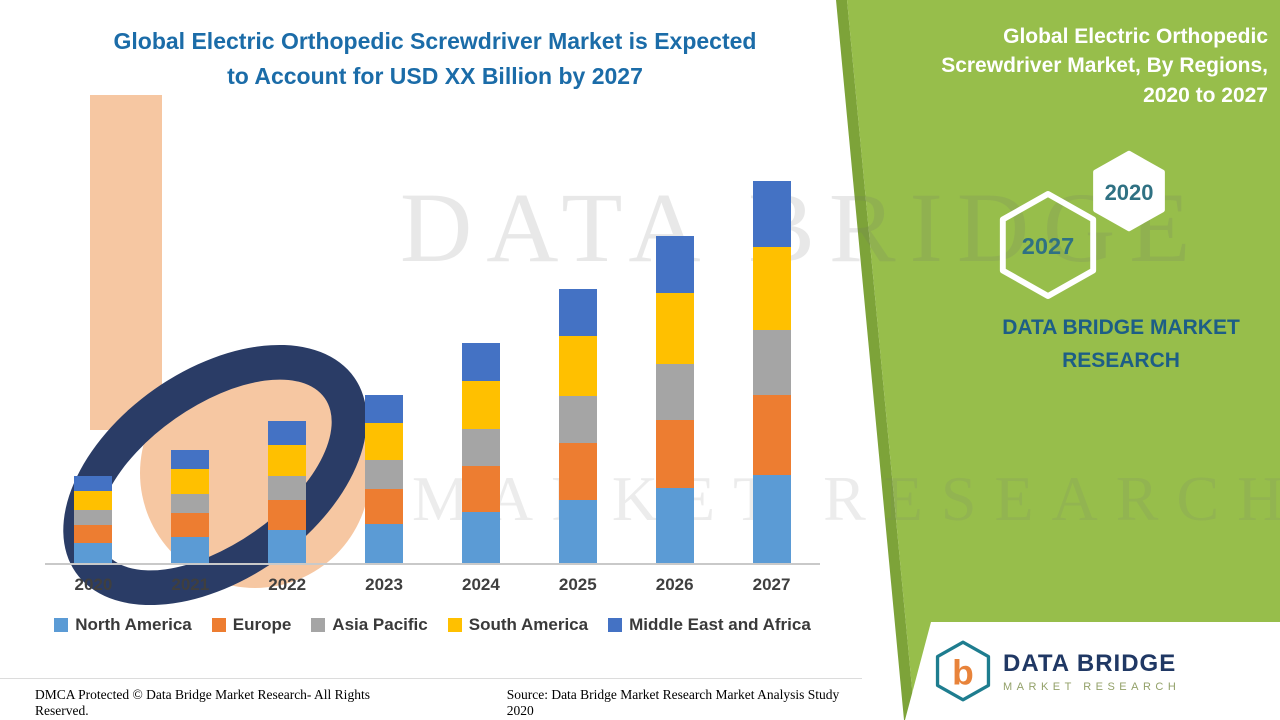 The width and height of the screenshot is (1280, 720). Describe the element at coordinates (287, 546) in the screenshot. I see `bar-segment-north-america-2022` at that location.